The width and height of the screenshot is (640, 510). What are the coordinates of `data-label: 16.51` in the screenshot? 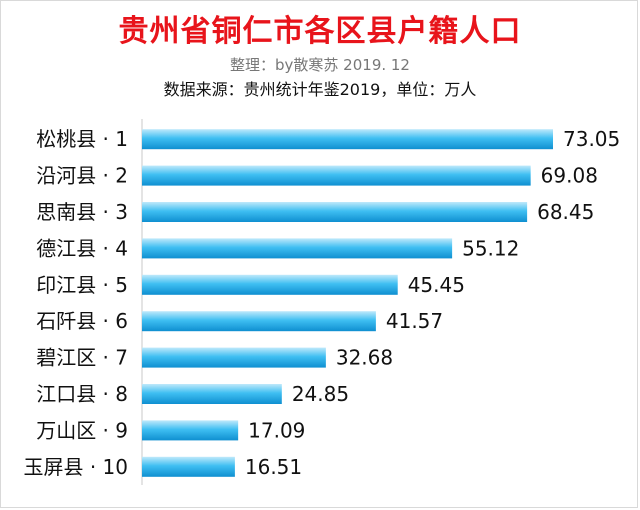 It's located at (273, 467).